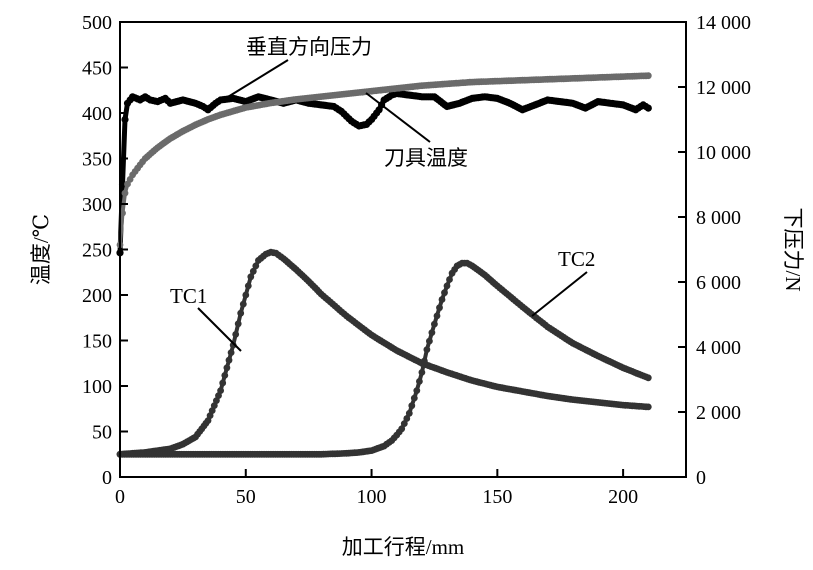 This screenshot has height=570, width=813. What do you see at coordinates (309, 47) in the screenshot?
I see `force-annotation-label: 垂直方向压力` at bounding box center [309, 47].